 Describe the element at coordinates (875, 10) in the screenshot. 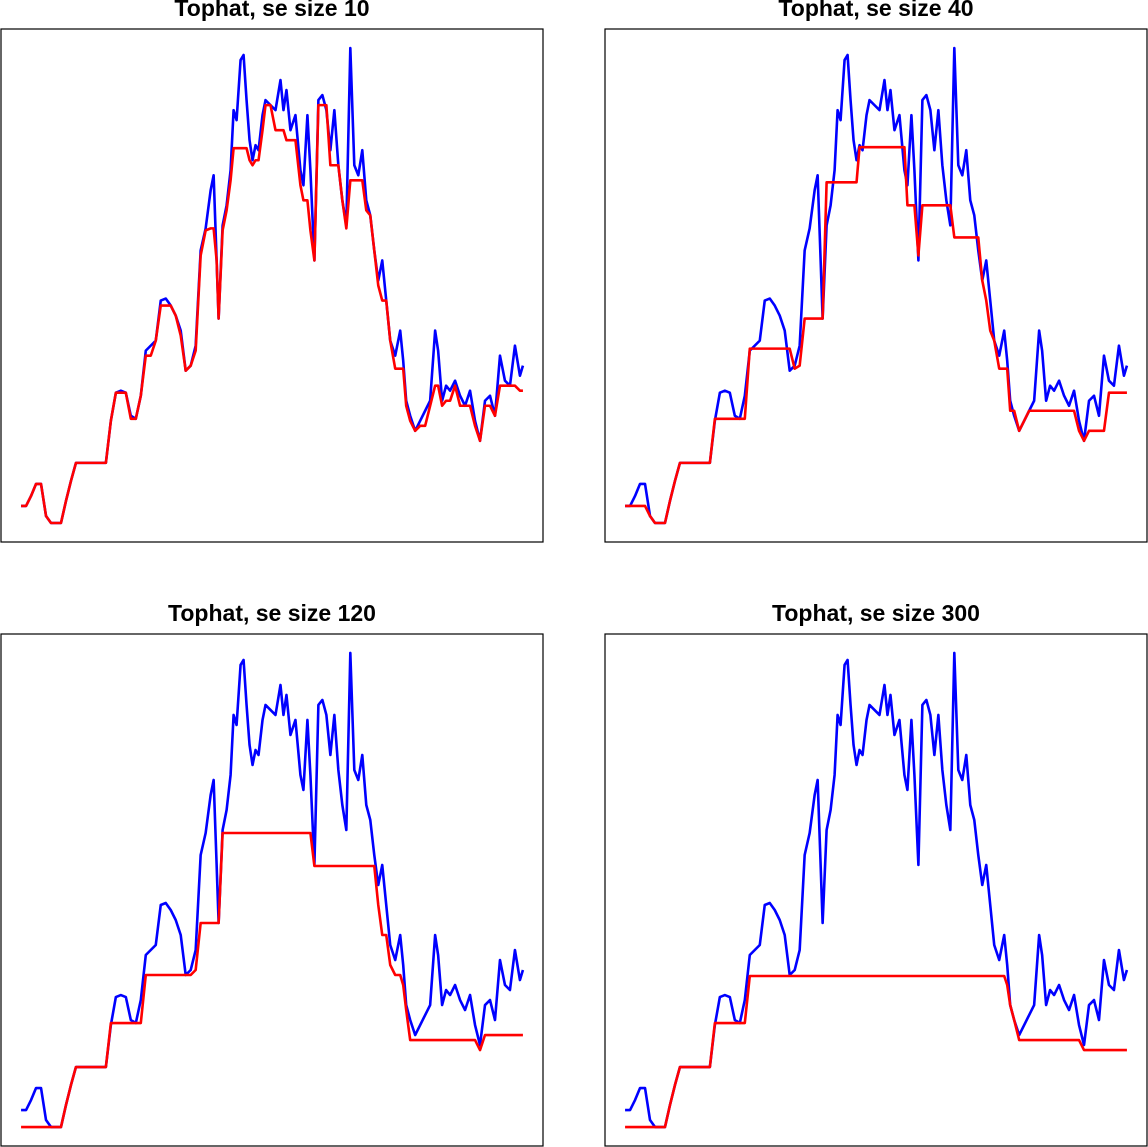

I see `chart-title: Tophat, se size 40` at that location.